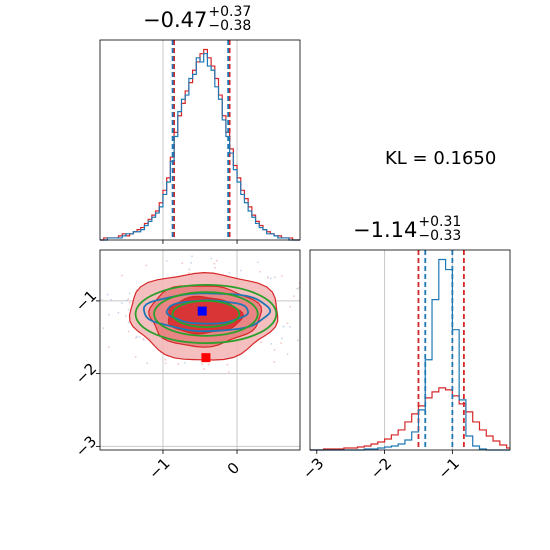 This screenshot has width=550, height=550. Describe the element at coordinates (381, 468) in the screenshot. I see `x-tick-label: −2` at that location.